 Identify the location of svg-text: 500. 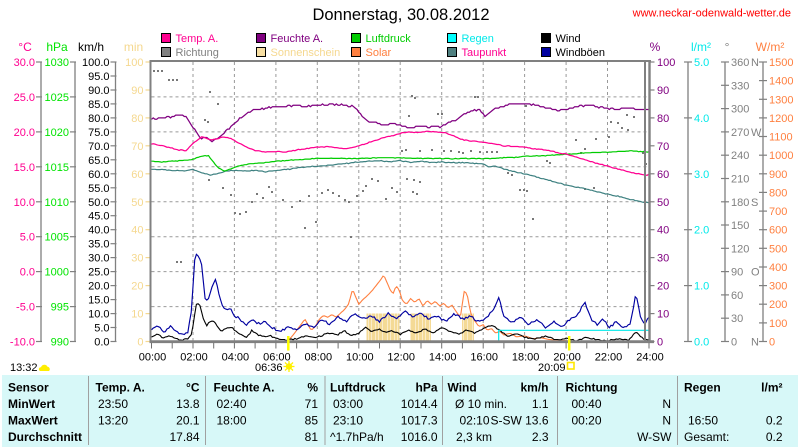
(778, 249).